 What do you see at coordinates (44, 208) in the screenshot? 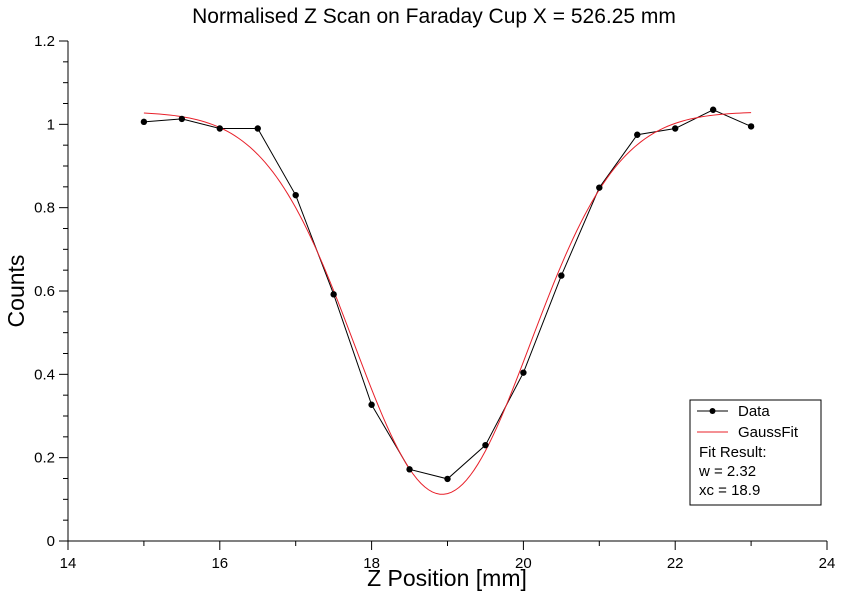
I see `y-tick-label: 0.8` at bounding box center [44, 208].